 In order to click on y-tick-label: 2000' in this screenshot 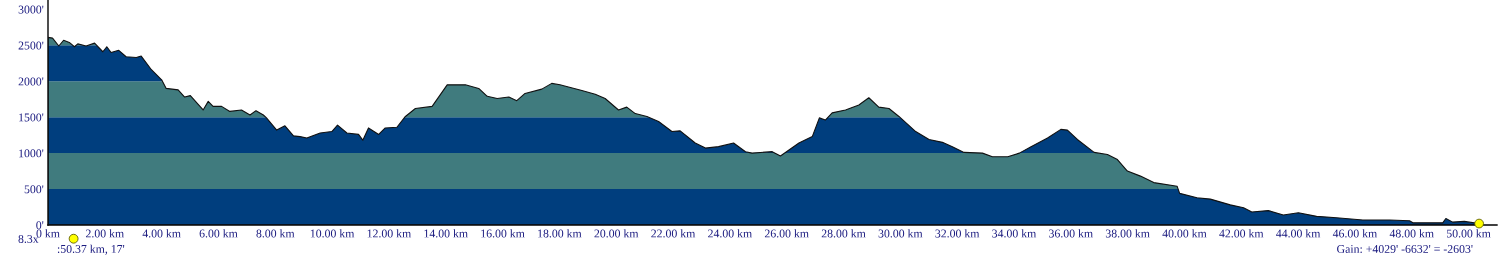, I will do `click(31, 81)`.